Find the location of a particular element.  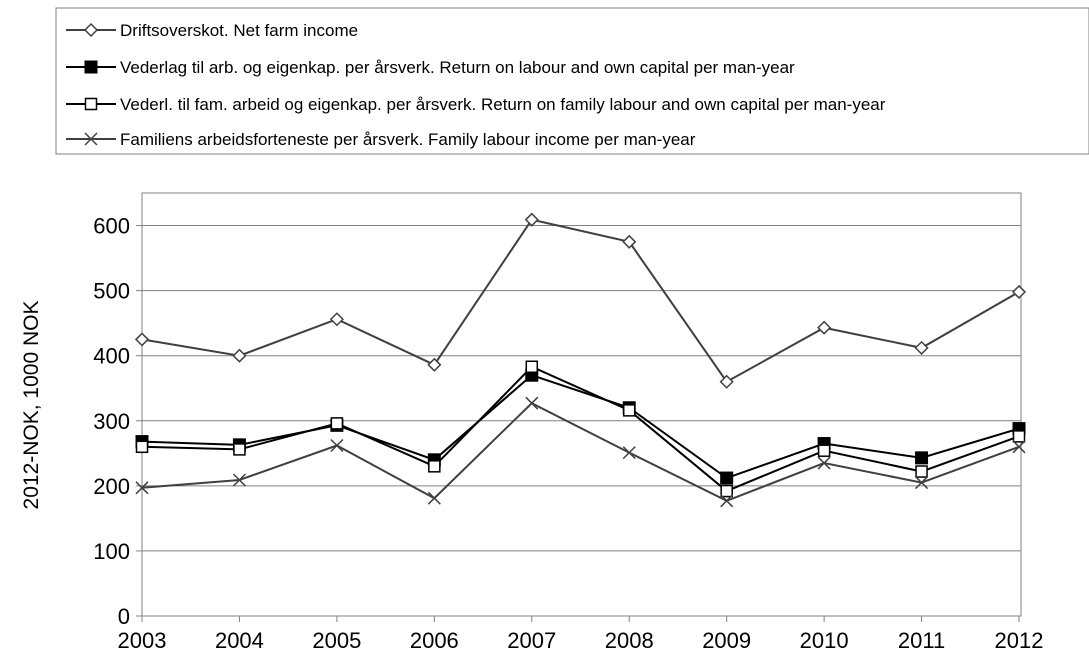

x-tick-label: 2007 is located at coordinates (531, 640).